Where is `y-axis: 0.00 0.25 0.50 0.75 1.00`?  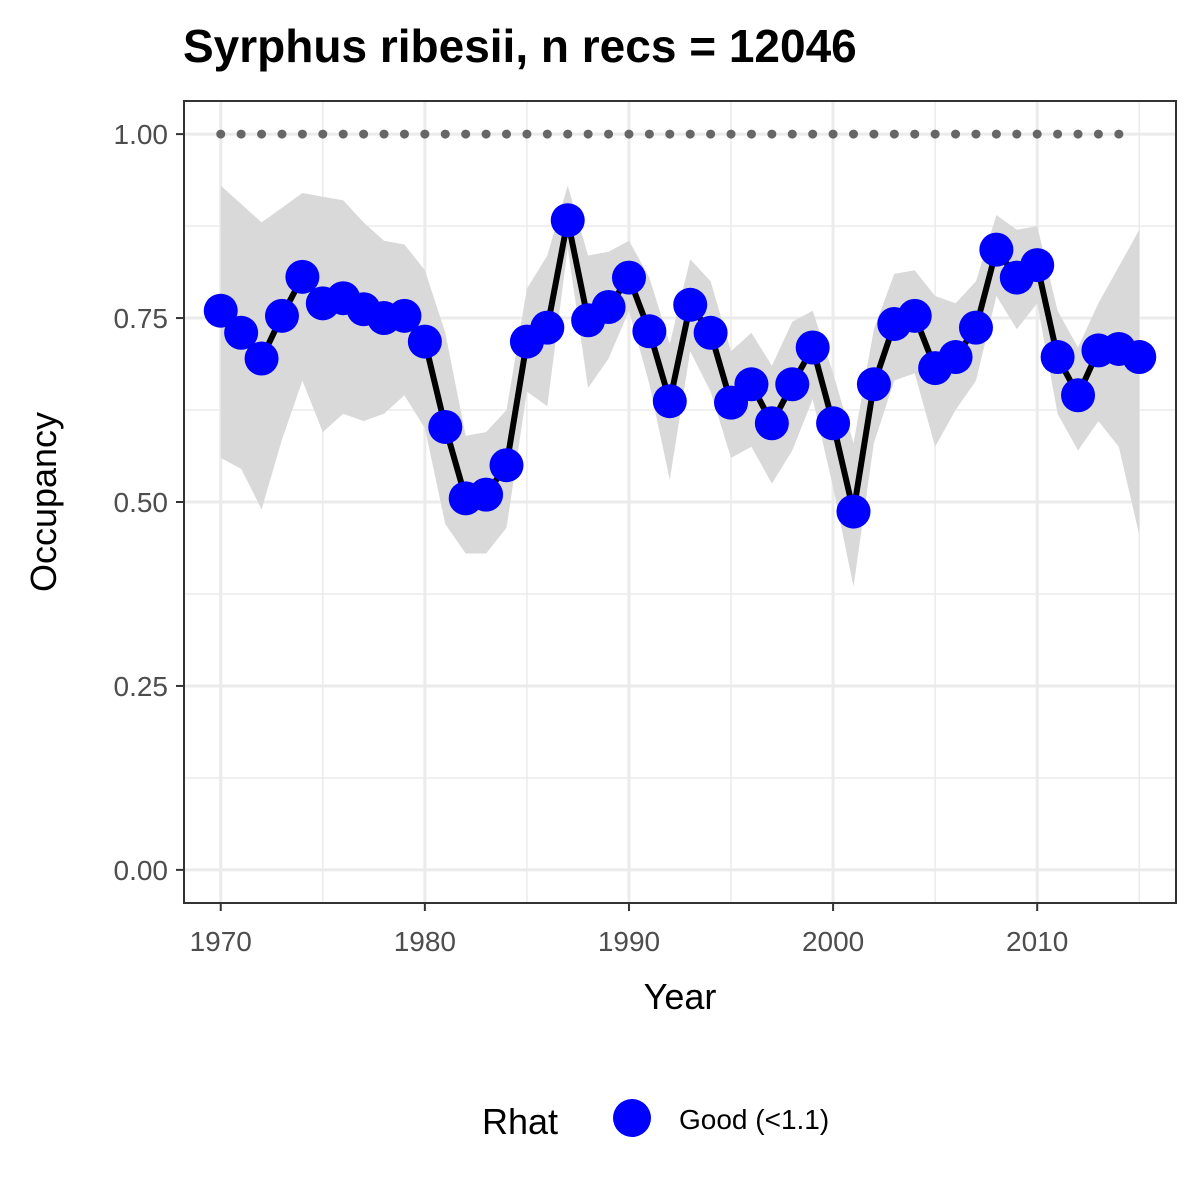
y-axis: 0.00 0.25 0.50 0.75 1.00 is located at coordinates (149, 502).